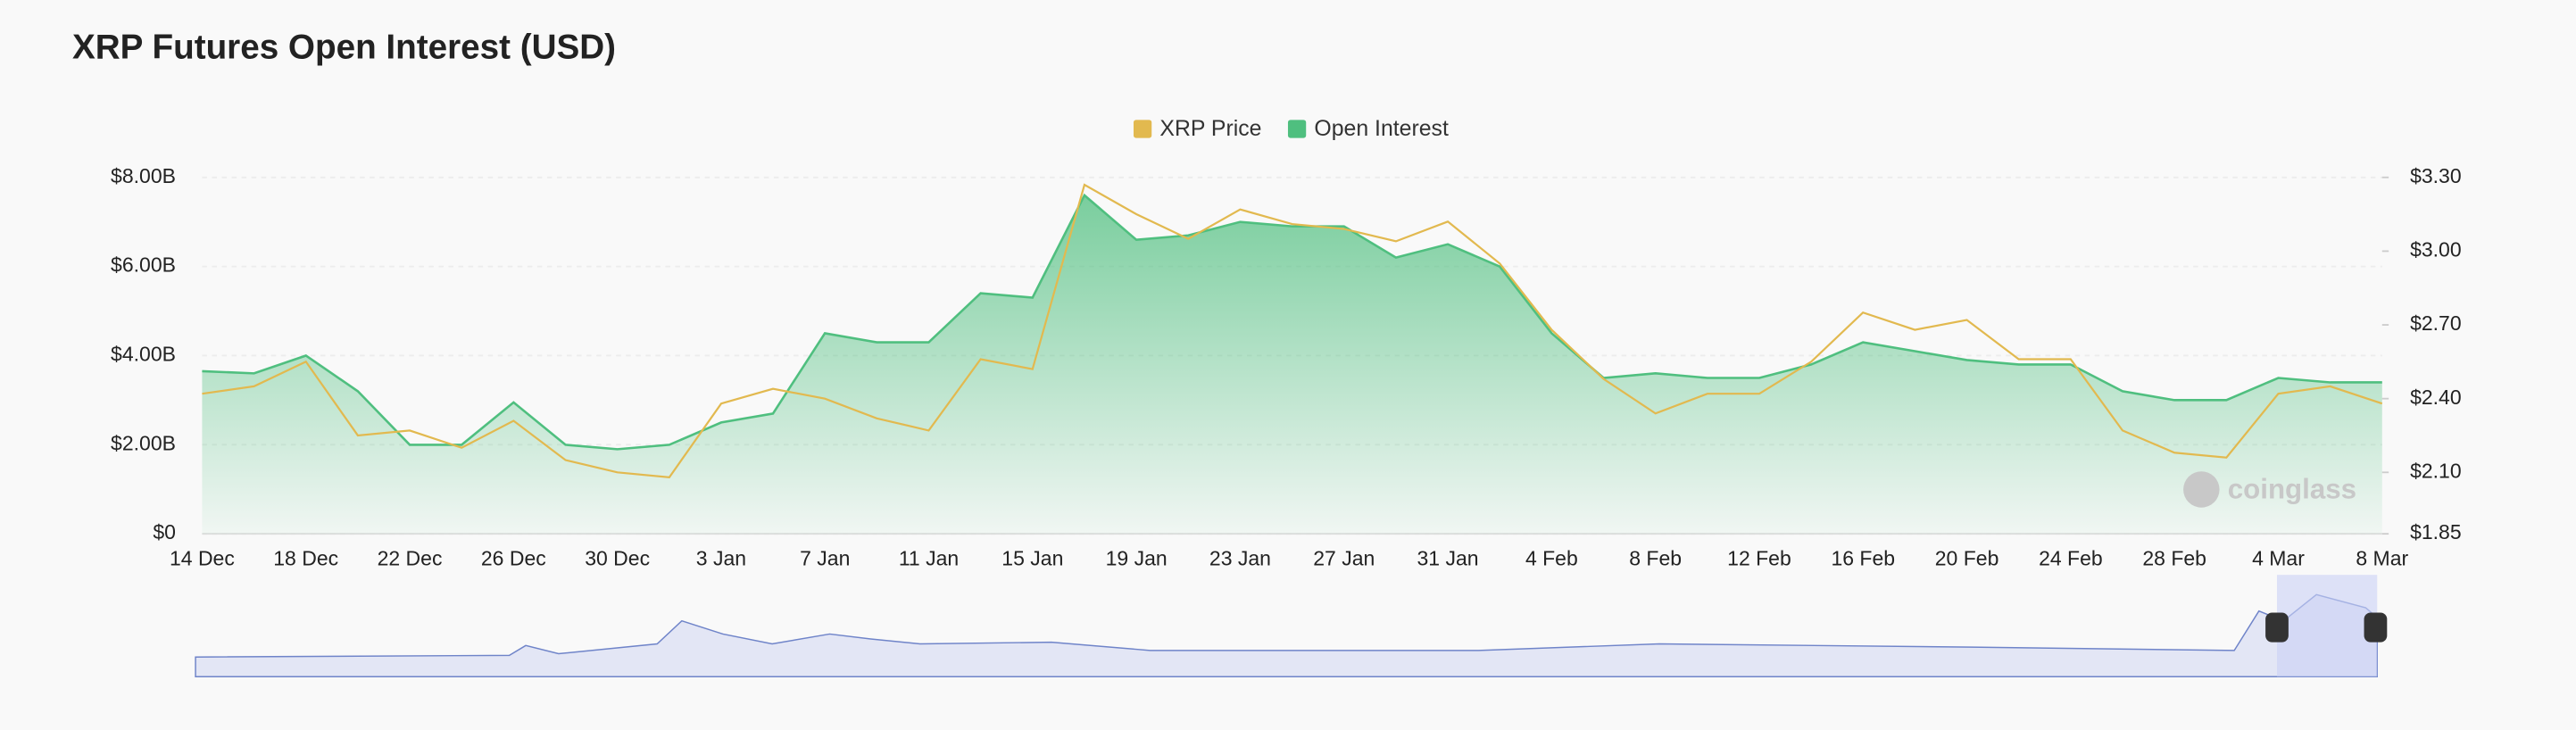  I want to click on legend-label: Open Interest, so click(1381, 129).